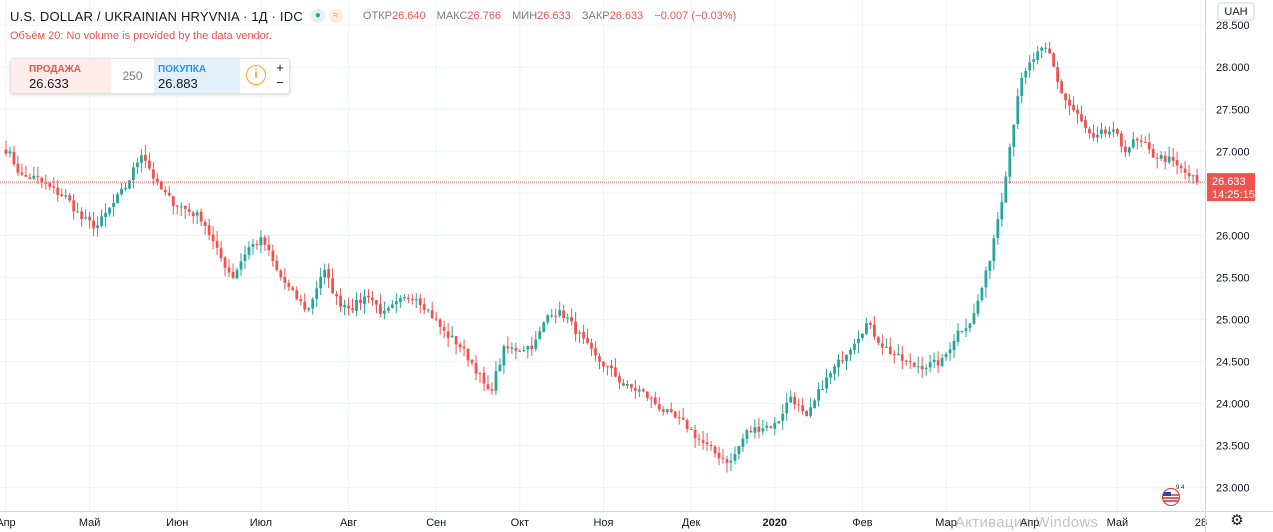 This screenshot has width=1273, height=532. What do you see at coordinates (691, 523) in the screenshot?
I see `x-tick-label: Дек` at bounding box center [691, 523].